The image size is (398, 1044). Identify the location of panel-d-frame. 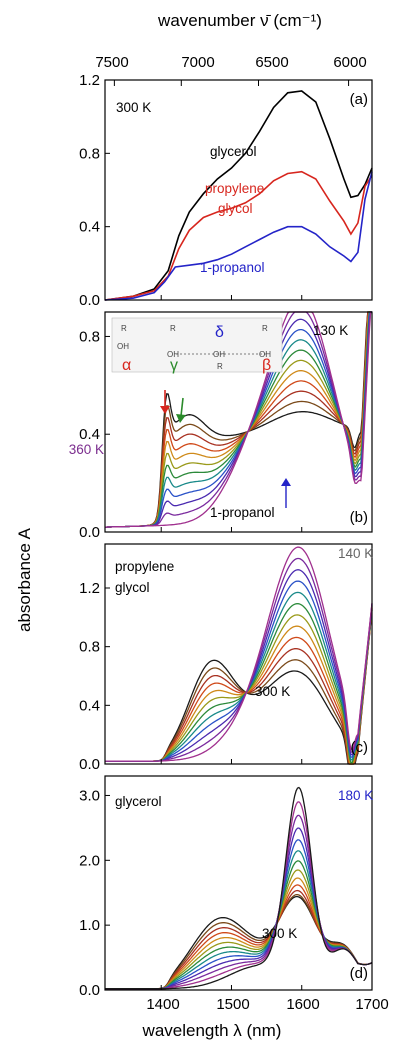
(238, 883).